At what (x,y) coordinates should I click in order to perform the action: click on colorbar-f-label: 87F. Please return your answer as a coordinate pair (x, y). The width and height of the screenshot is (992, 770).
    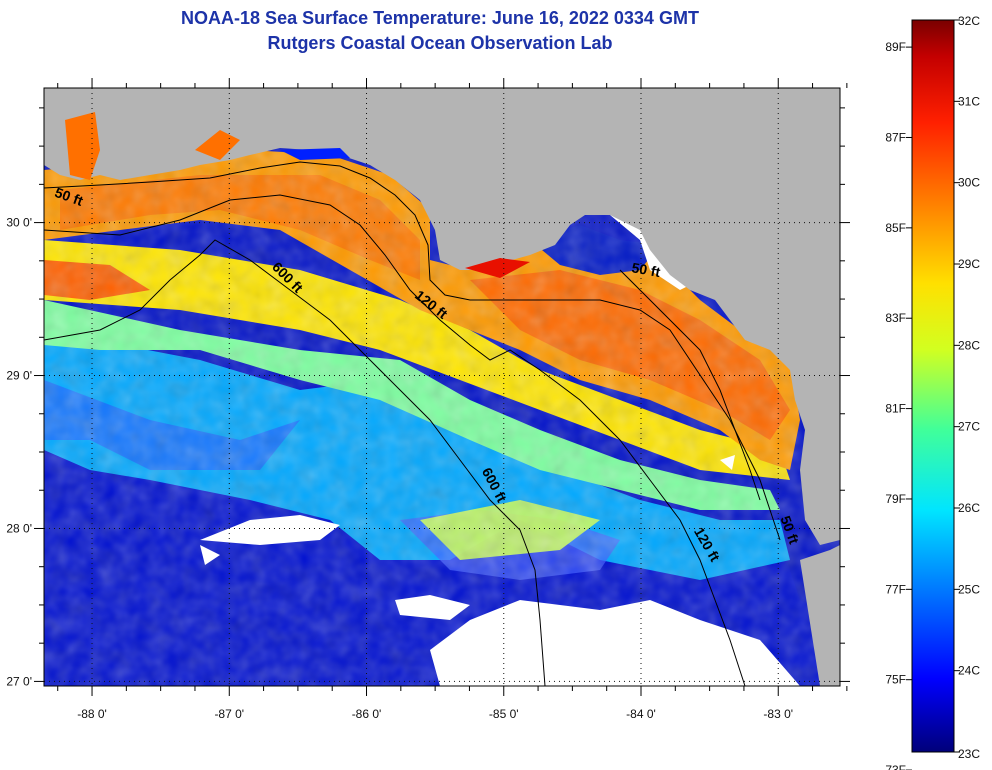
    Looking at the image, I should click on (895, 137).